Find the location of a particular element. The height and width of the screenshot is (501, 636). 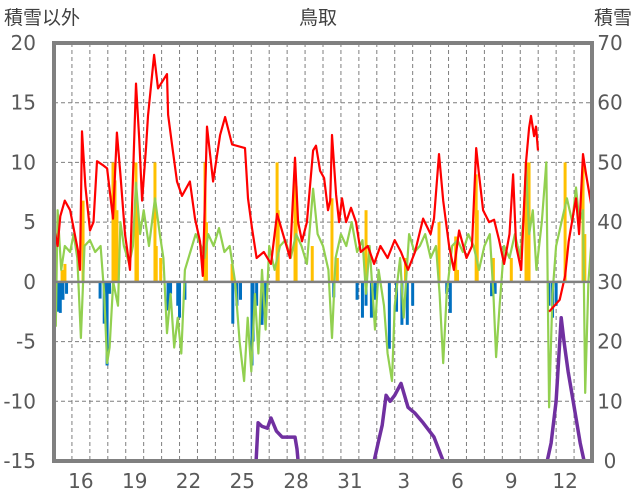

right-tick-label: 30 is located at coordinates (609, 282).